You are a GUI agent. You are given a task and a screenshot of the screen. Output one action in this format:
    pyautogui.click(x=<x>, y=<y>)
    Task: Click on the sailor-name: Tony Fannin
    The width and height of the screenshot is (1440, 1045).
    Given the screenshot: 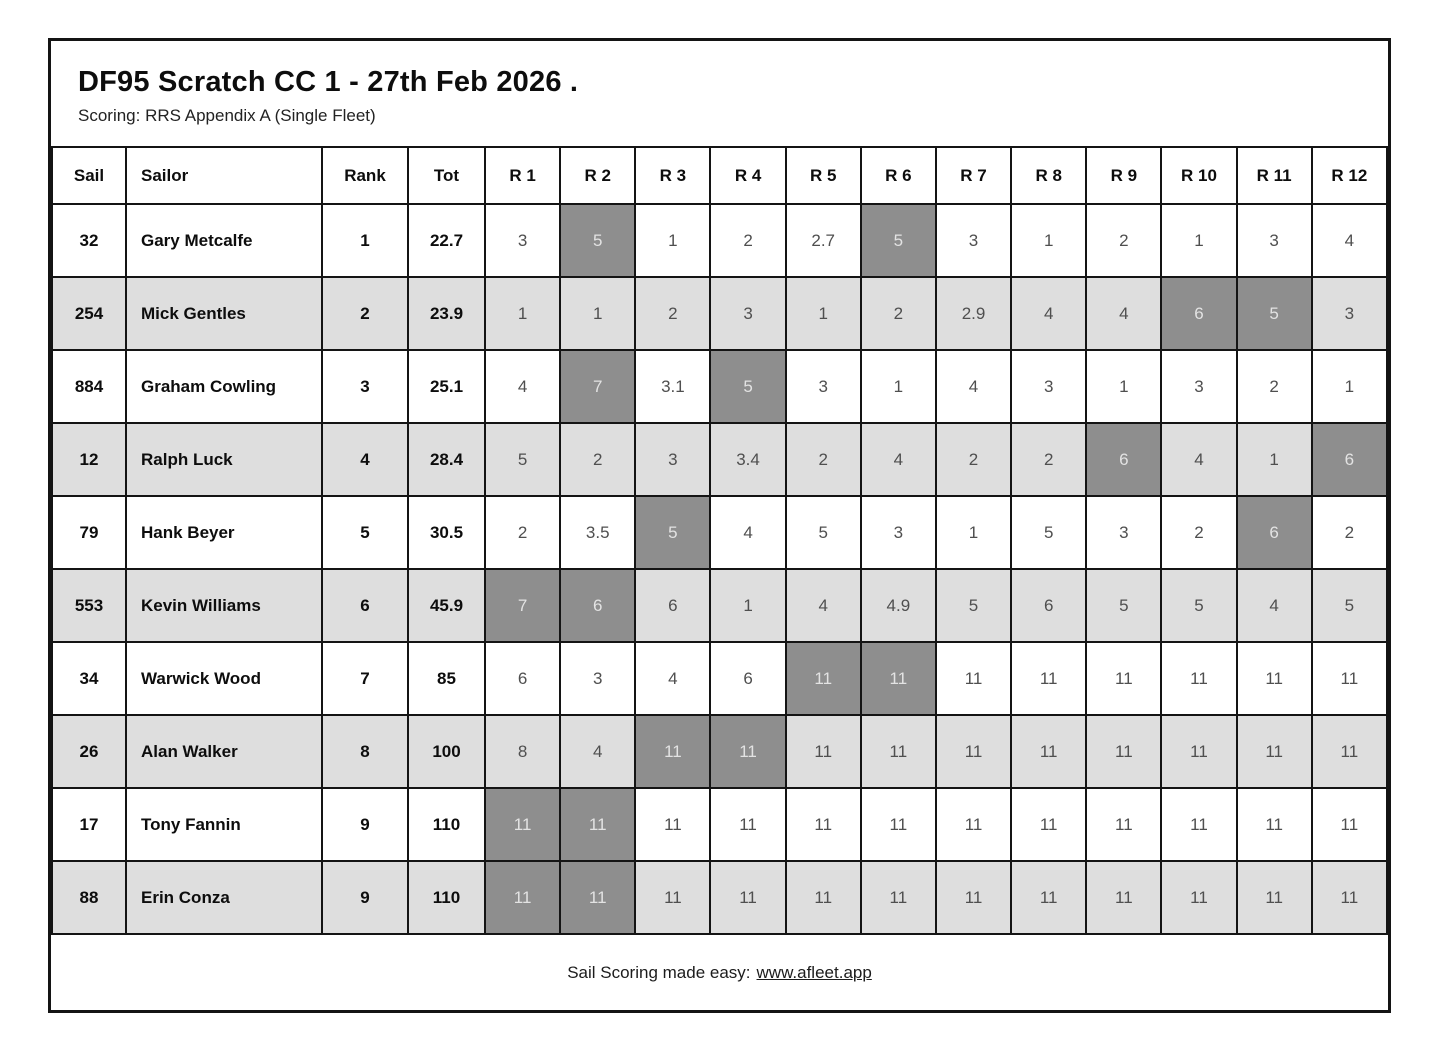 What is the action you would take?
    pyautogui.click(x=224, y=824)
    